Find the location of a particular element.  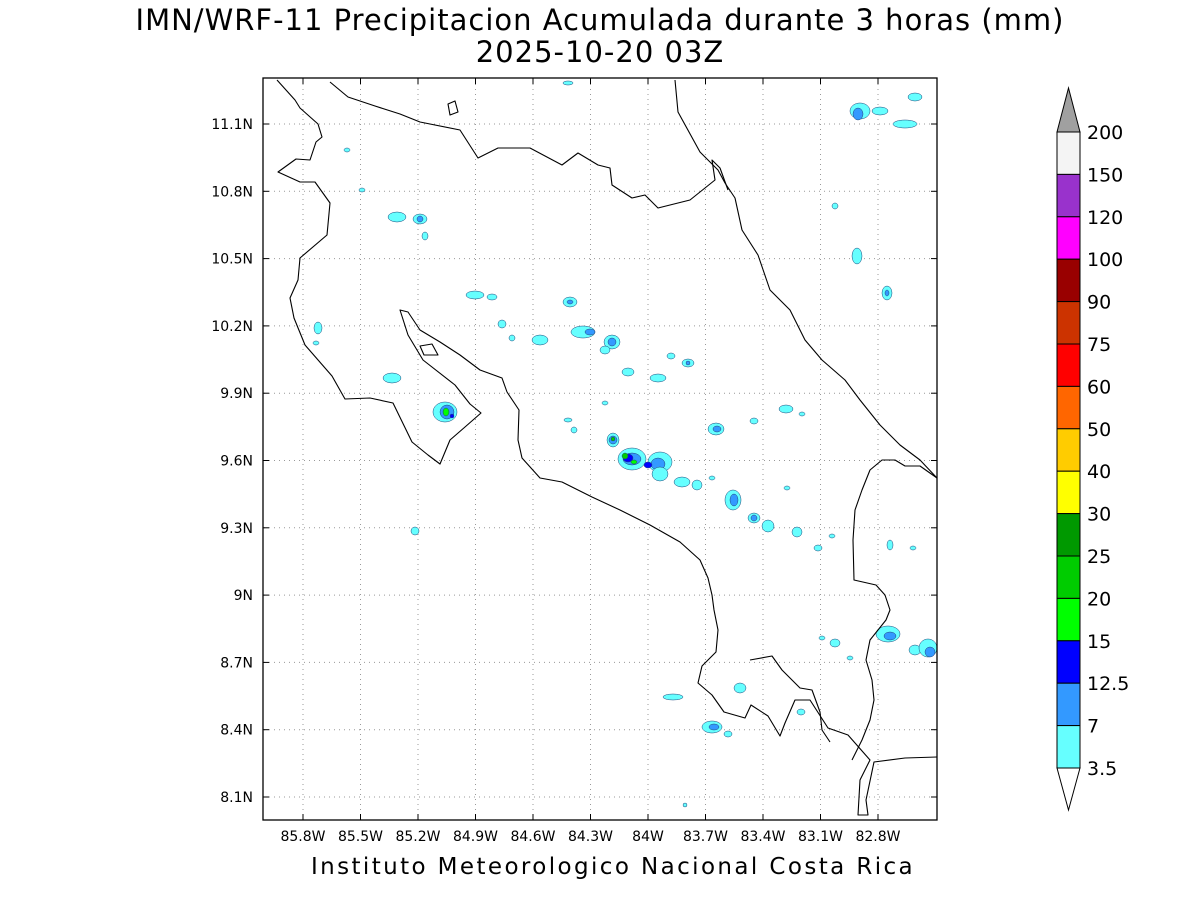

lon-tick-label: 82.8W is located at coordinates (877, 837).